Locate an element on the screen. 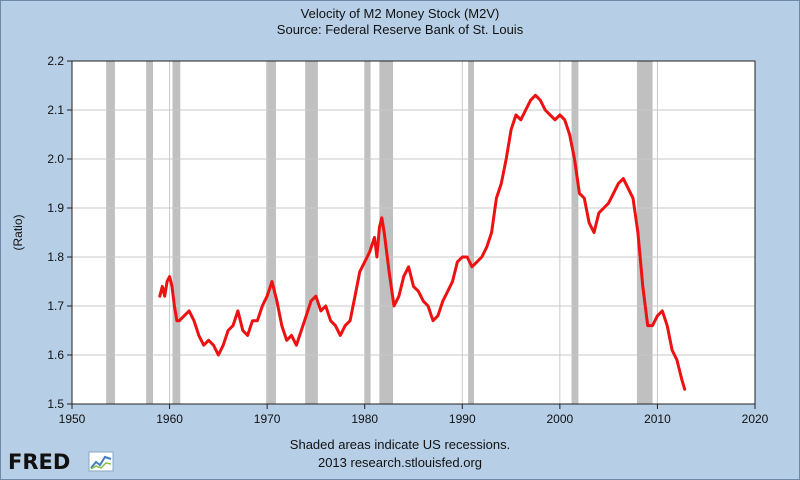  y-tick-label: 2.0 is located at coordinates (55, 159).